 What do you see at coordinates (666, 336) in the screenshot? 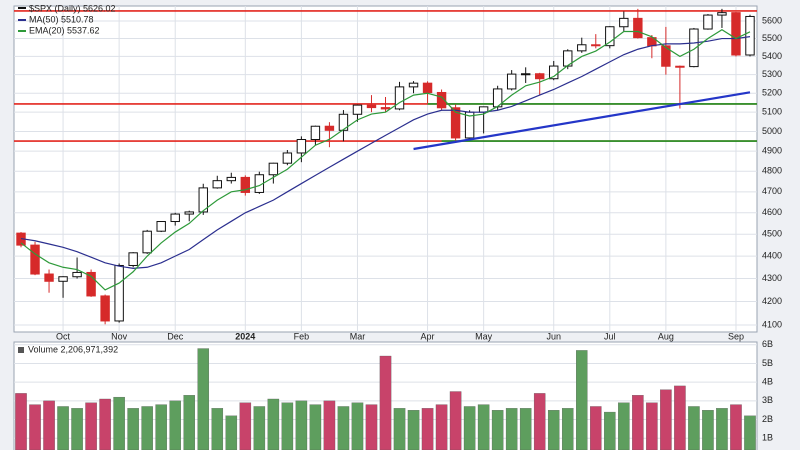
I see `x-tick-label: Aug` at bounding box center [666, 336].